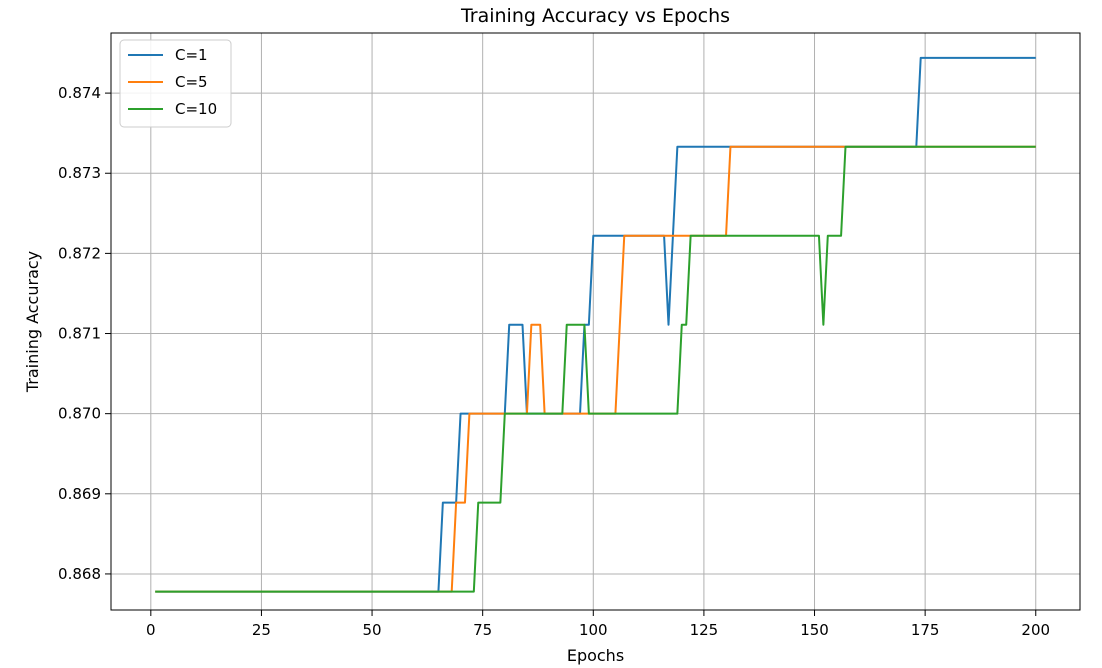 This screenshot has width=1102, height=668. I want to click on legend-label-c-1: C=1, so click(191, 55).